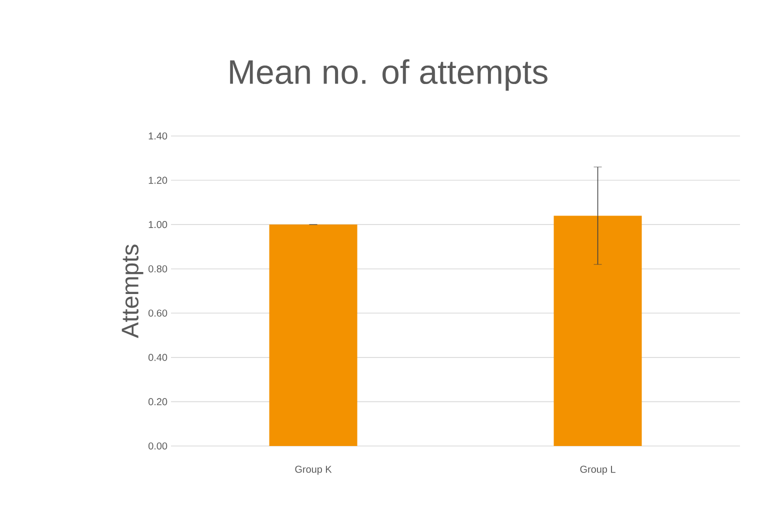 This screenshot has width=763, height=523. I want to click on chart-title: Mean no. of attempts, so click(389, 75).